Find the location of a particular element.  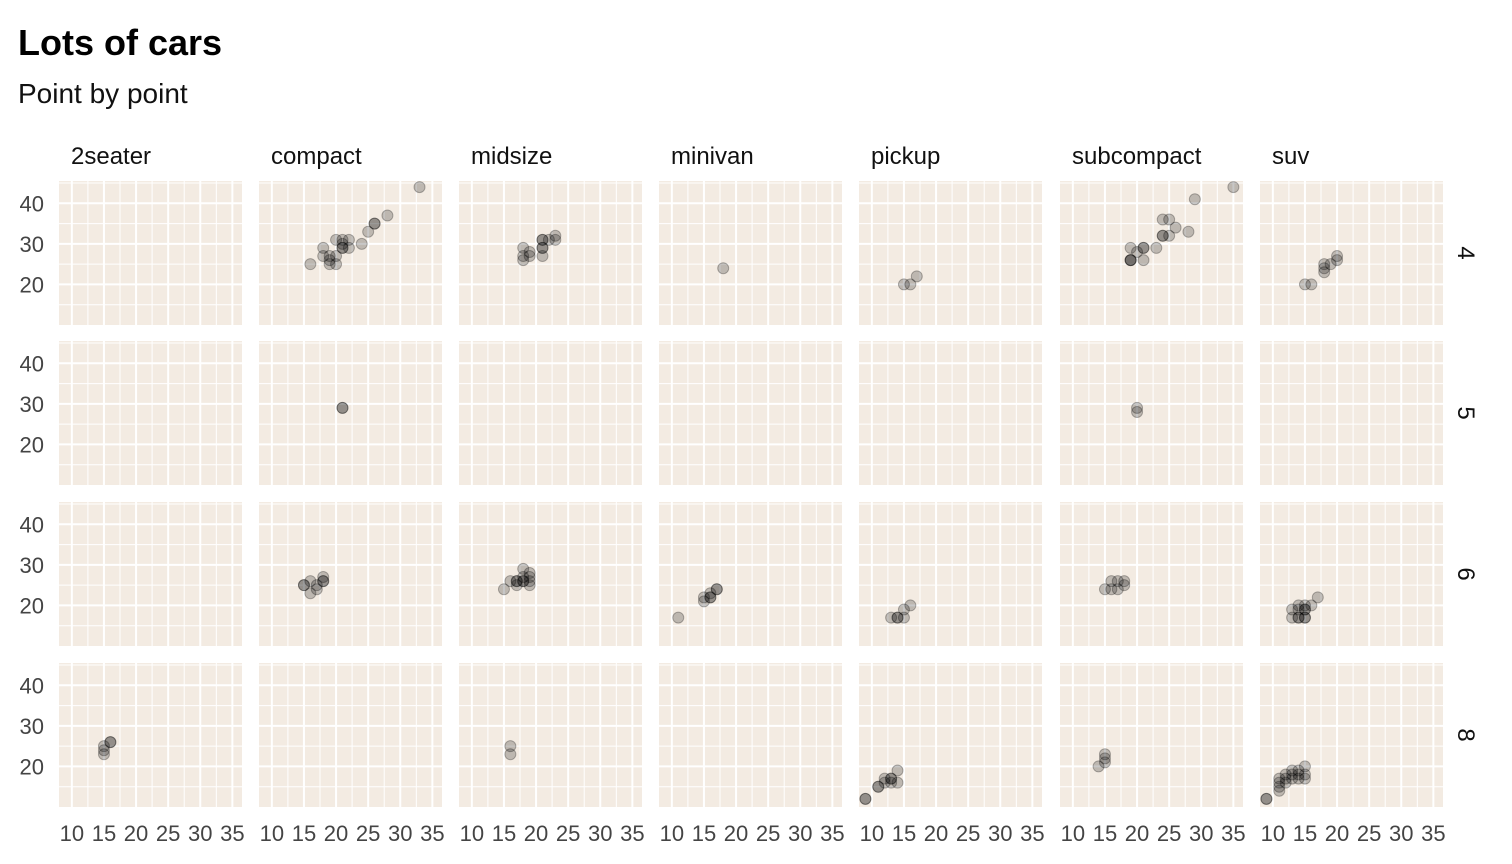

x-tick-label: 20 is located at coordinates (336, 833).